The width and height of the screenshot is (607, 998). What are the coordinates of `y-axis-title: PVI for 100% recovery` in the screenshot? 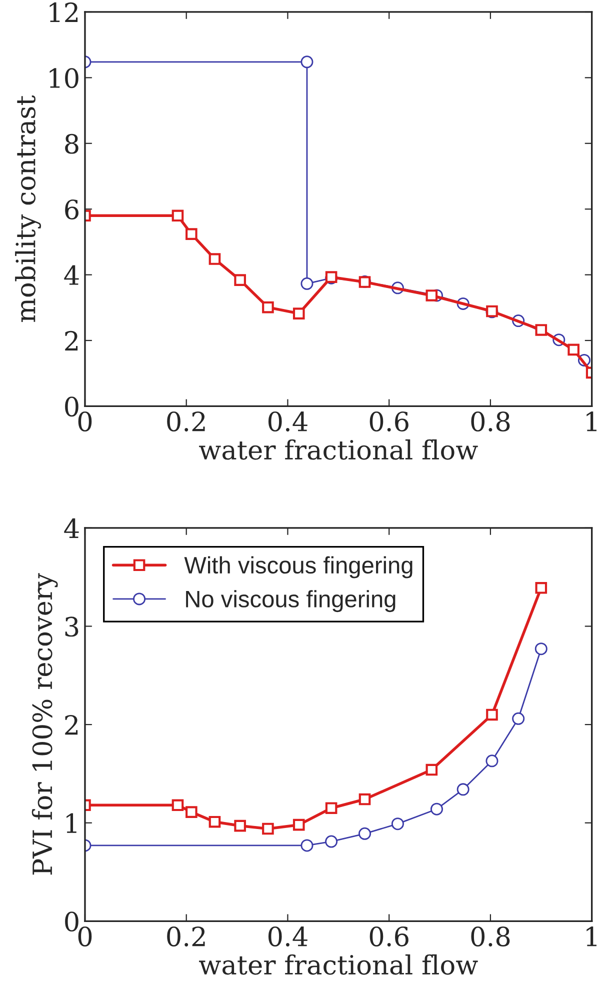 It's located at (45, 724).